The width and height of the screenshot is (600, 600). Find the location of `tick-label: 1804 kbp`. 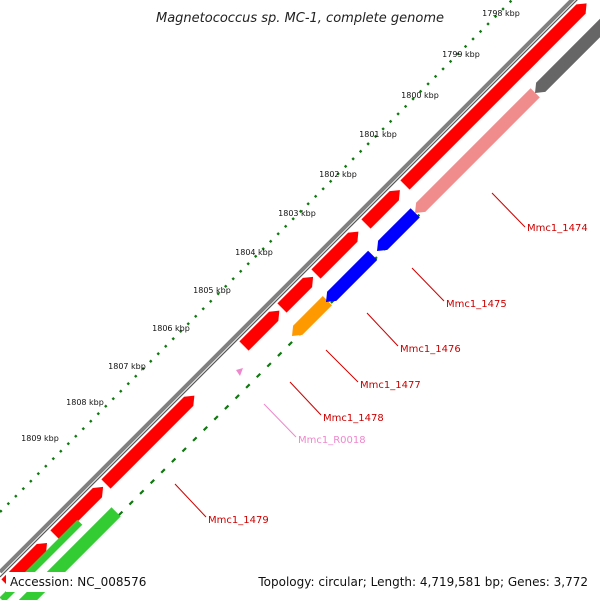

tick-label: 1804 kbp is located at coordinates (254, 252).